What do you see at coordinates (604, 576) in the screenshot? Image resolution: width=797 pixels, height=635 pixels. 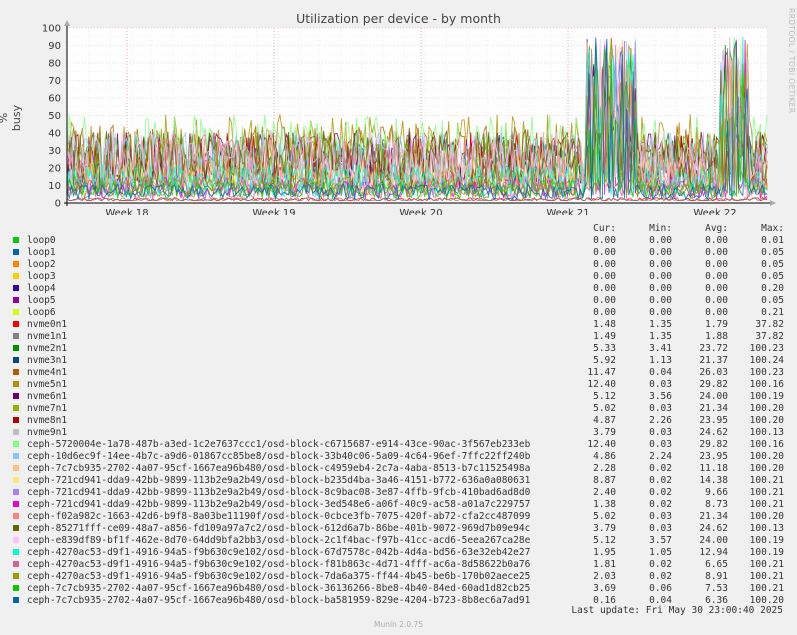 I see `legend-cur-value: 2.03` at bounding box center [604, 576].